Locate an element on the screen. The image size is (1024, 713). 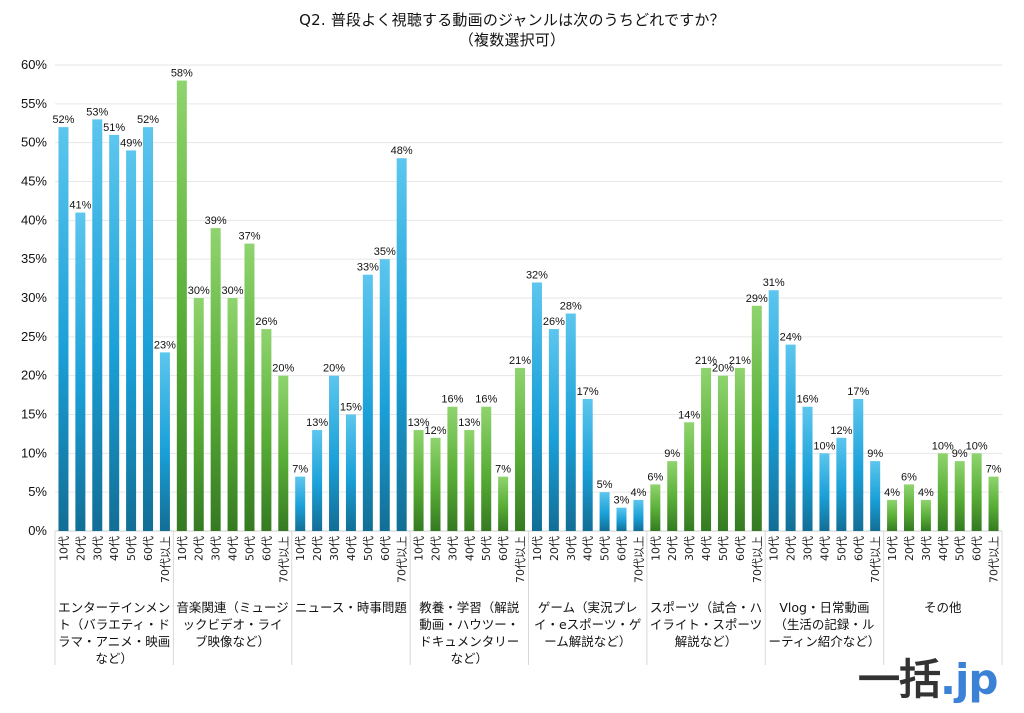
data-label: 35% is located at coordinates (385, 252).